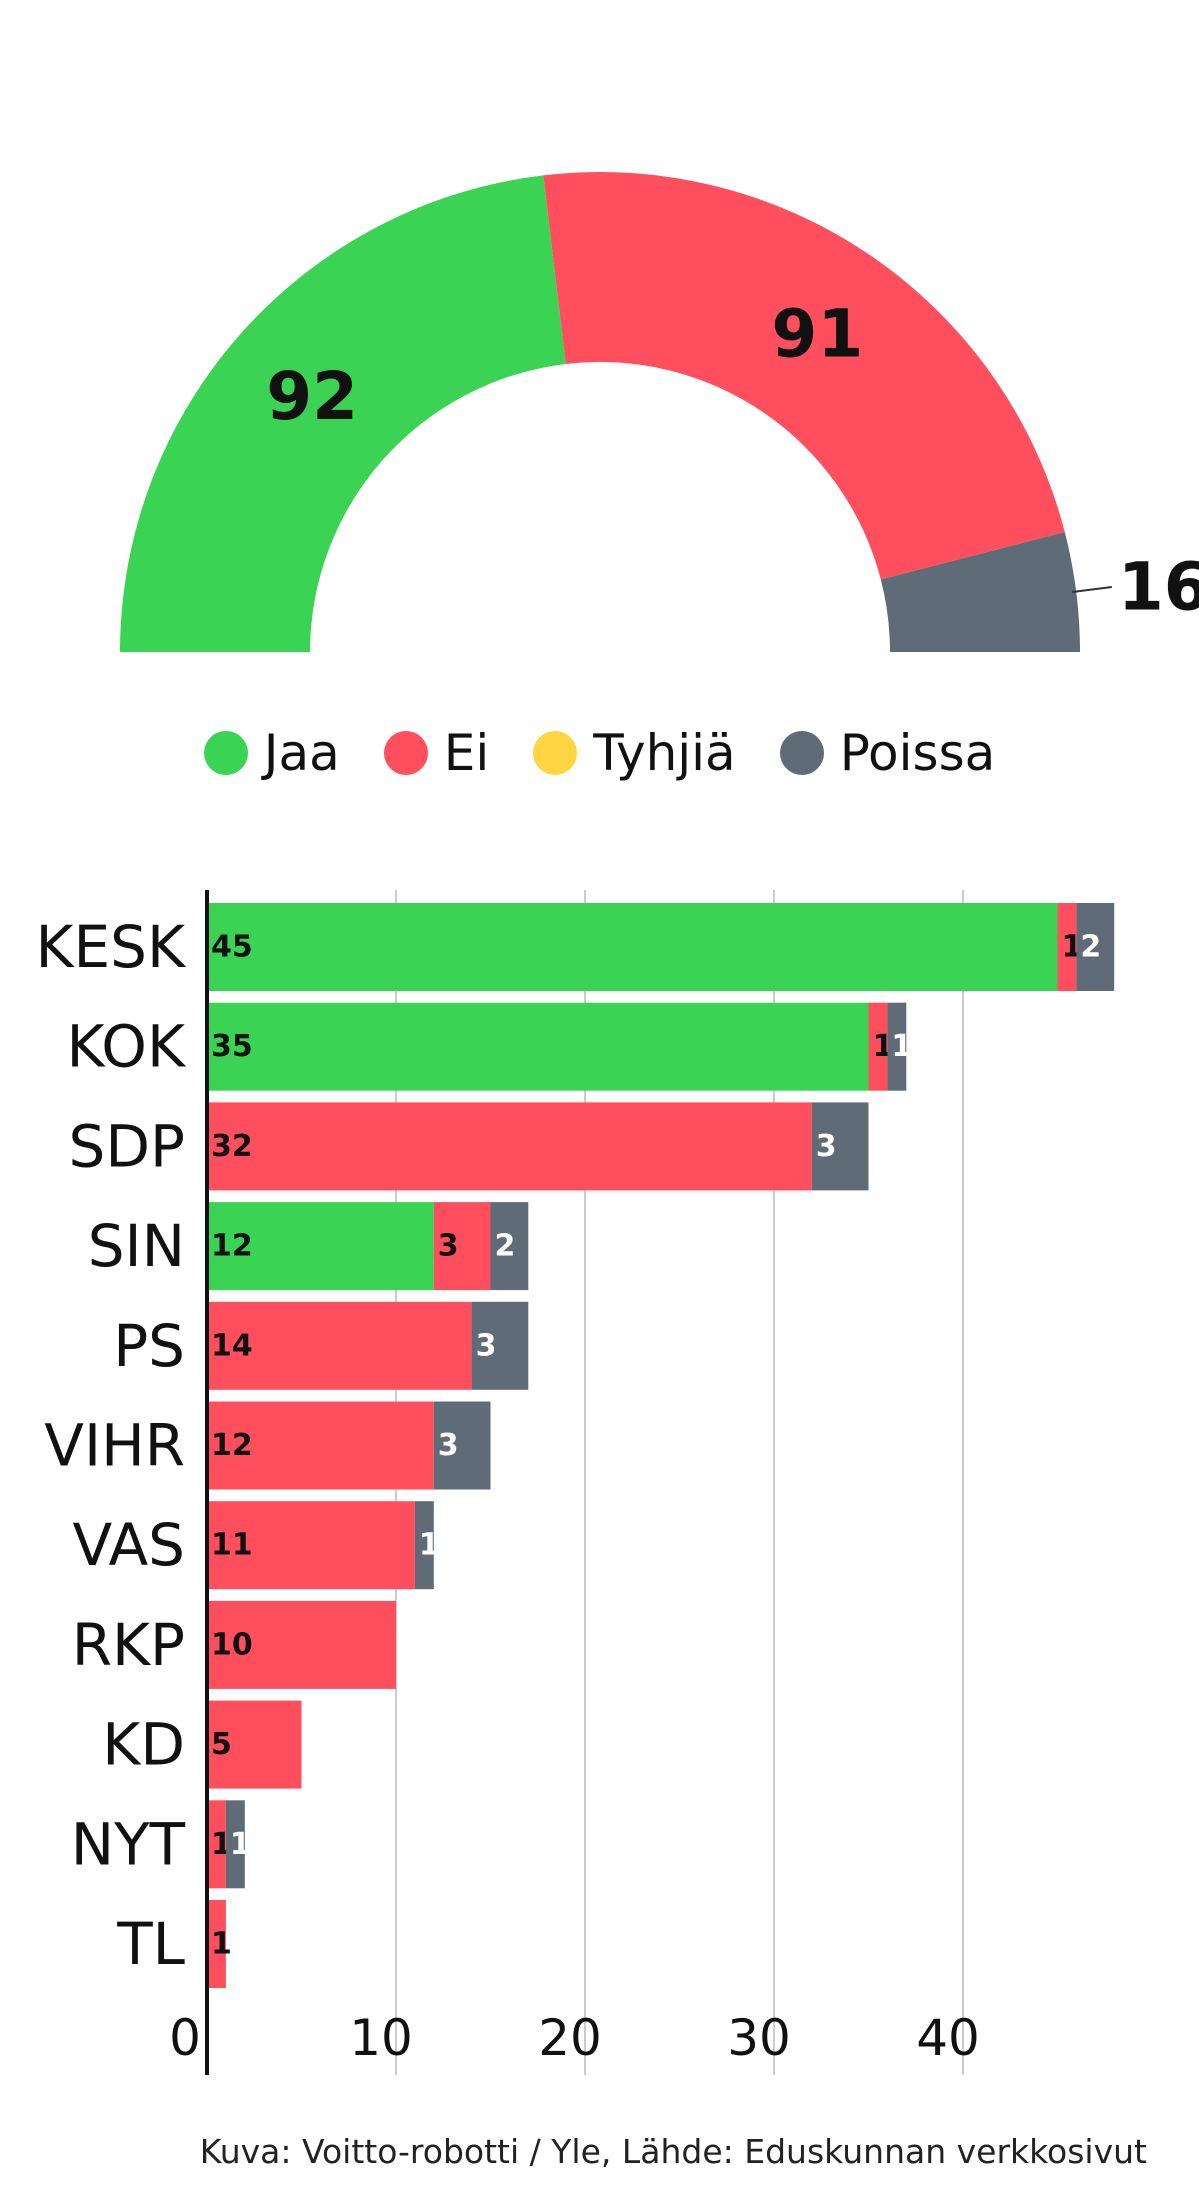 Image resolution: width=1199 pixels, height=2209 pixels. I want to click on bar-label-sdp-poissa: 3, so click(826, 1146).